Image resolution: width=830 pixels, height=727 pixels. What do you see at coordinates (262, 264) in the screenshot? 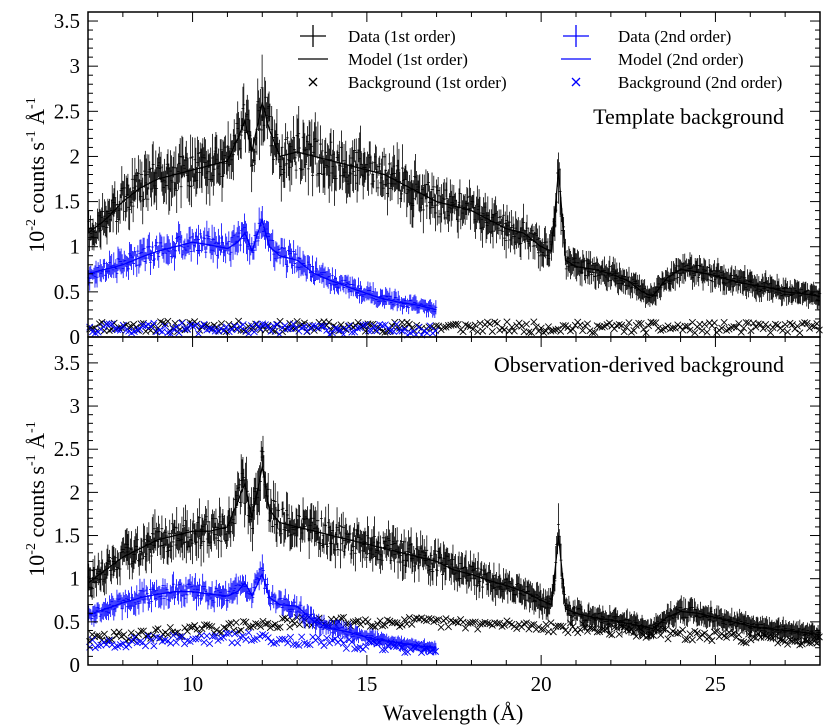
I see `top-model-2nd-order-line` at bounding box center [262, 264].